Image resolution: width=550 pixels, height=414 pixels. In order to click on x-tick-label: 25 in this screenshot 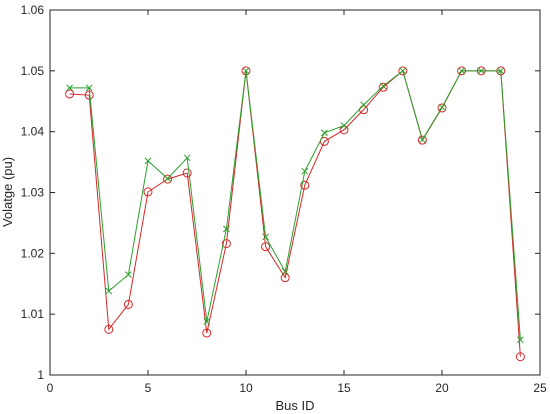, I will do `click(540, 388)`.